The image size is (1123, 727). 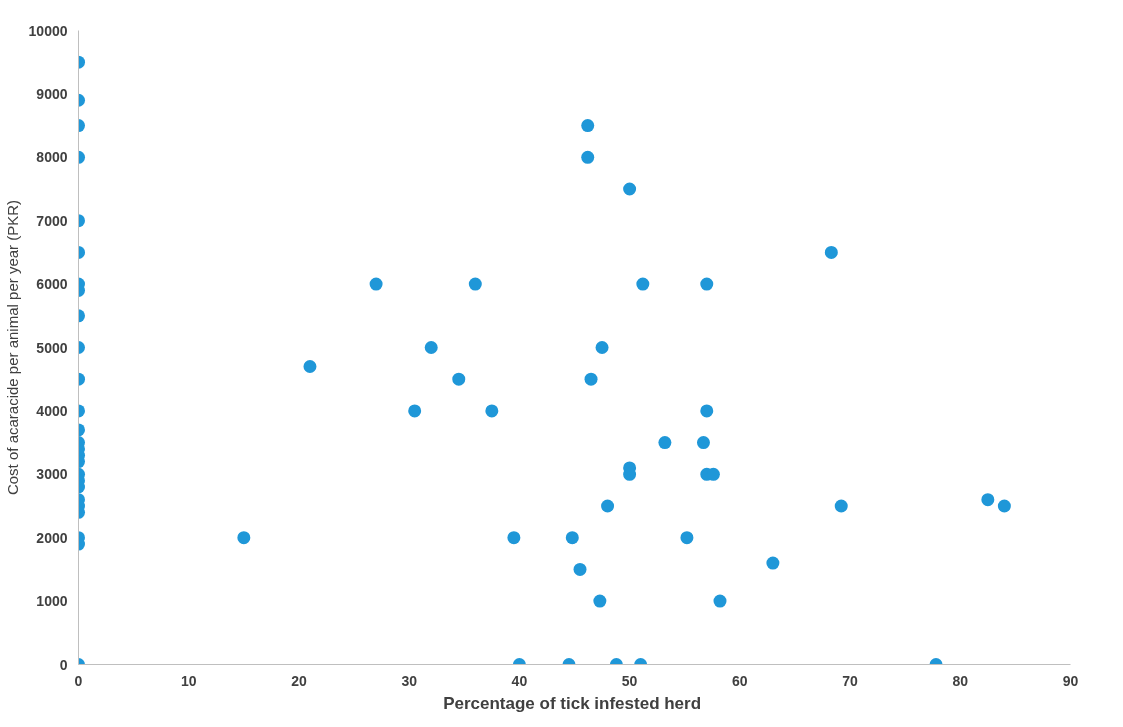 I want to click on x-tick-label: 60, so click(x=740, y=680).